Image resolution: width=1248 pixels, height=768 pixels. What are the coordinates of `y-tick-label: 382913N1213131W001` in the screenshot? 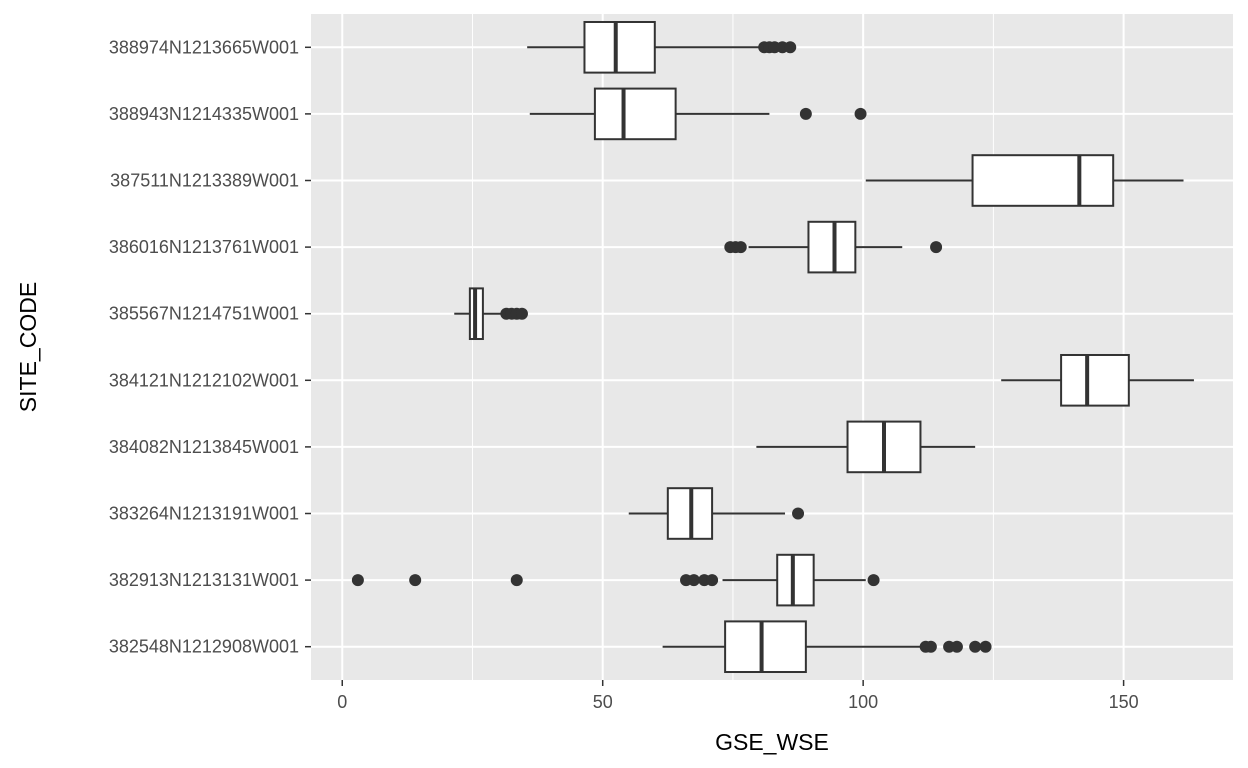 It's located at (204, 580).